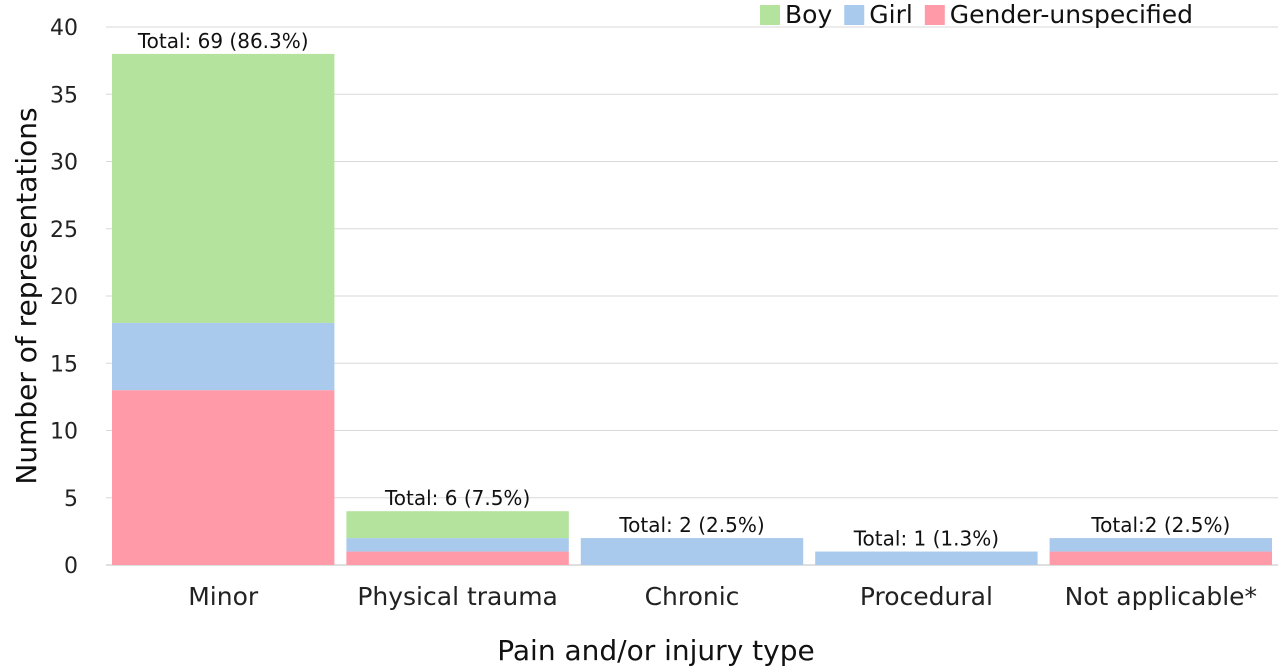  Describe the element at coordinates (223, 596) in the screenshot. I see `x-tick-label-minor: Minor` at that location.